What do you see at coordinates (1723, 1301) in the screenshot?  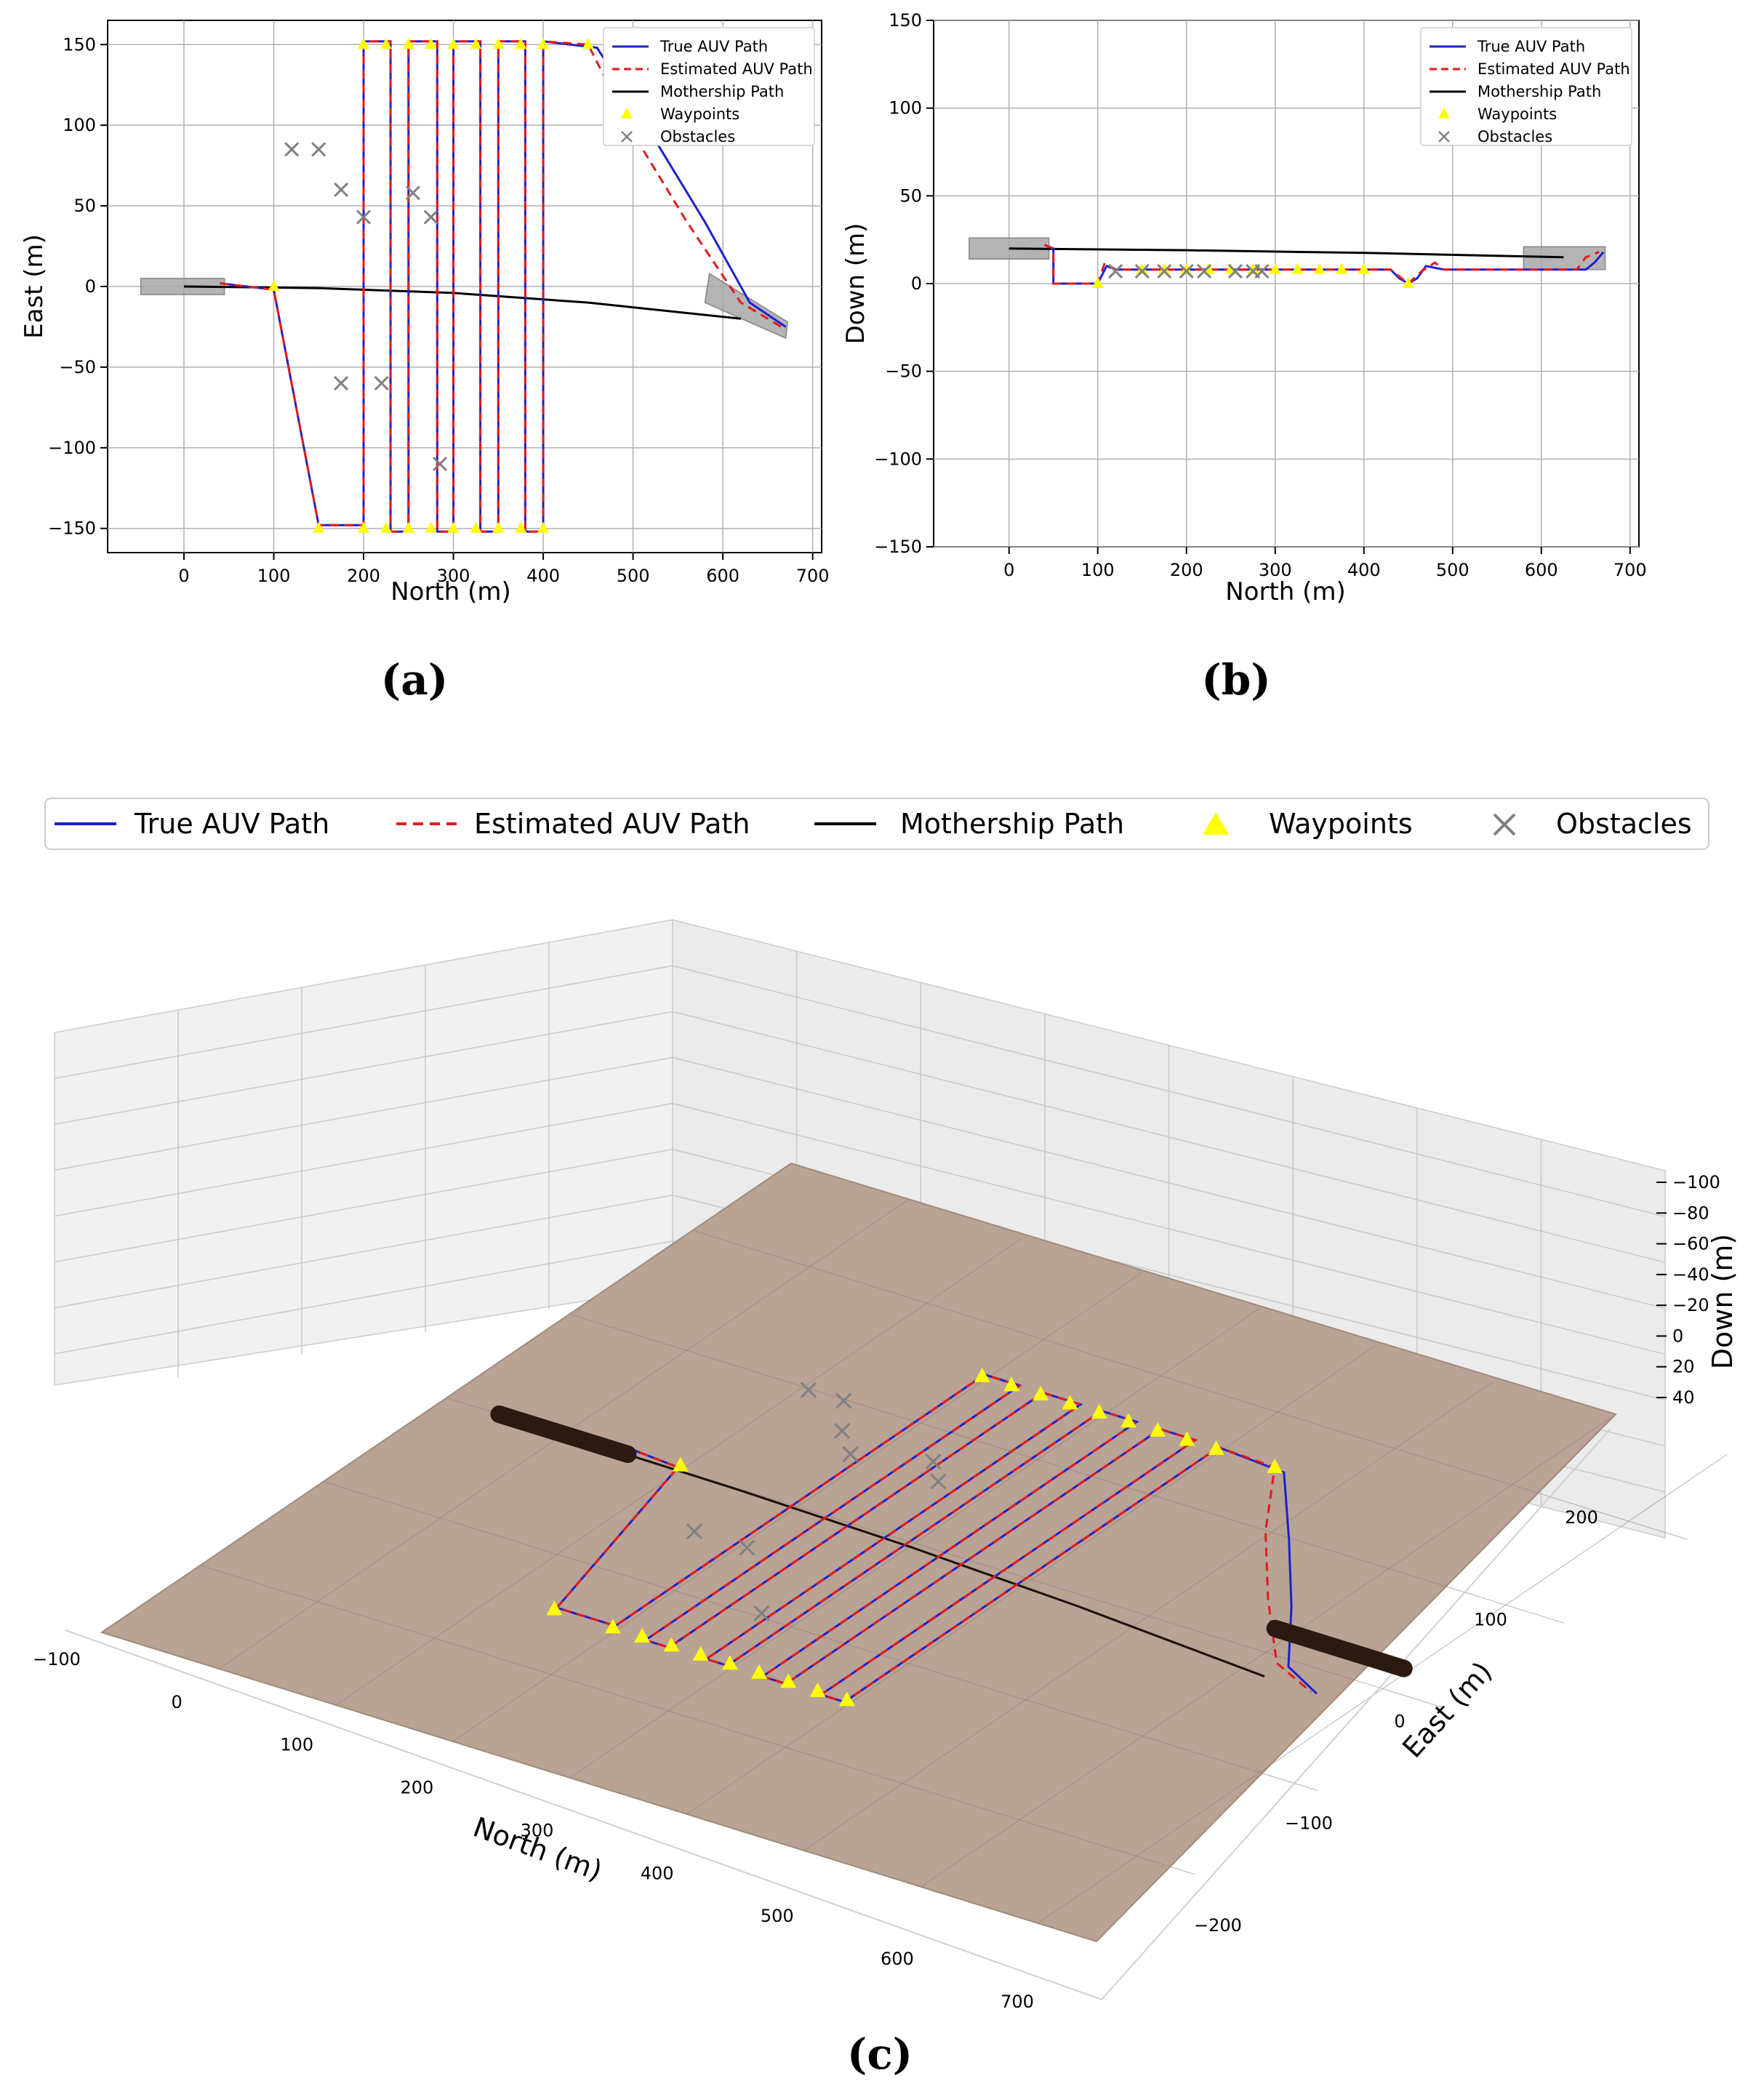 I see `panel-c-zlabel: Down (m)` at bounding box center [1723, 1301].